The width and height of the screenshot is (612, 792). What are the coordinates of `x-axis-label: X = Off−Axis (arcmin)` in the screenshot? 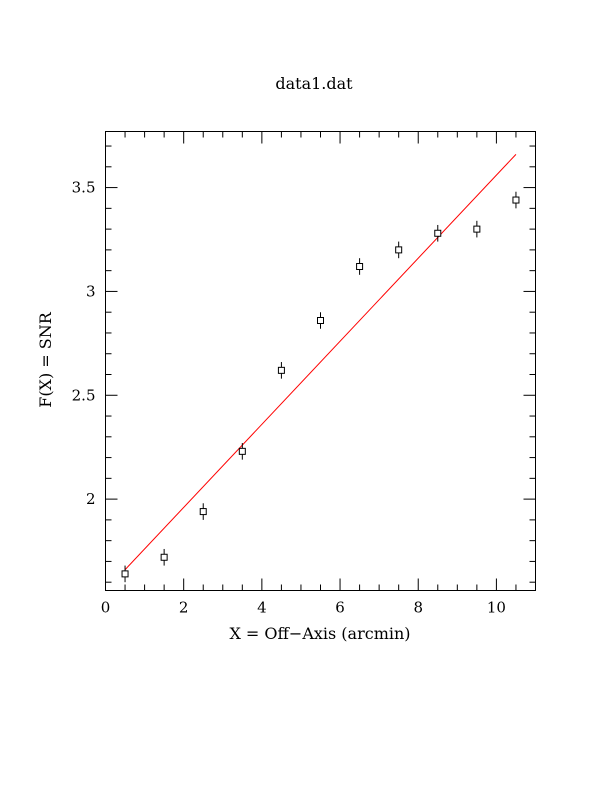 It's located at (319, 633).